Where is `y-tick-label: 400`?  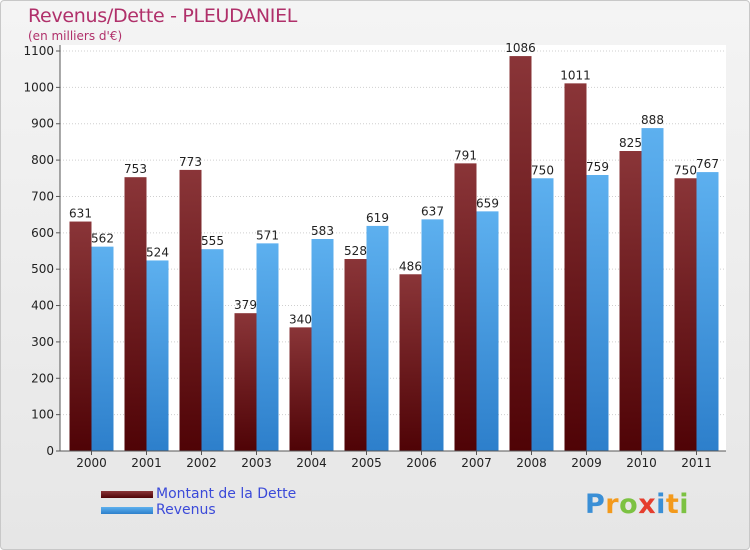
y-tick-label: 400 is located at coordinates (42, 306).